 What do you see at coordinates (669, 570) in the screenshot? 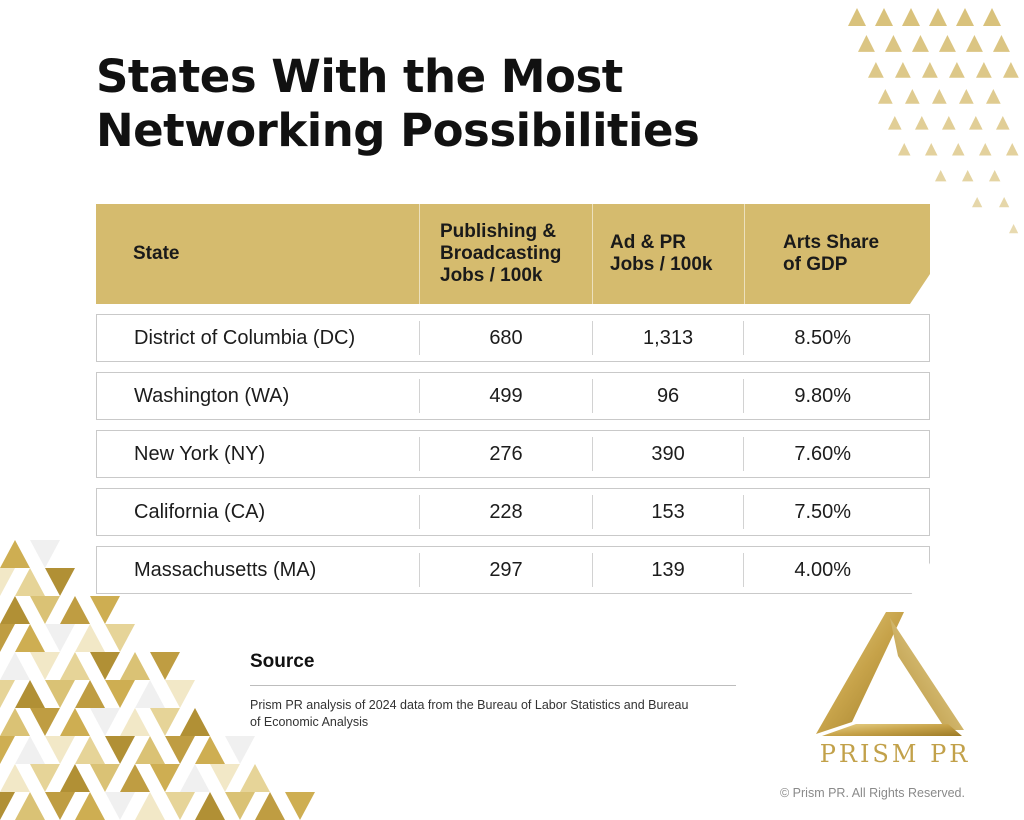
I see `cell-adpr: 139` at bounding box center [669, 570].